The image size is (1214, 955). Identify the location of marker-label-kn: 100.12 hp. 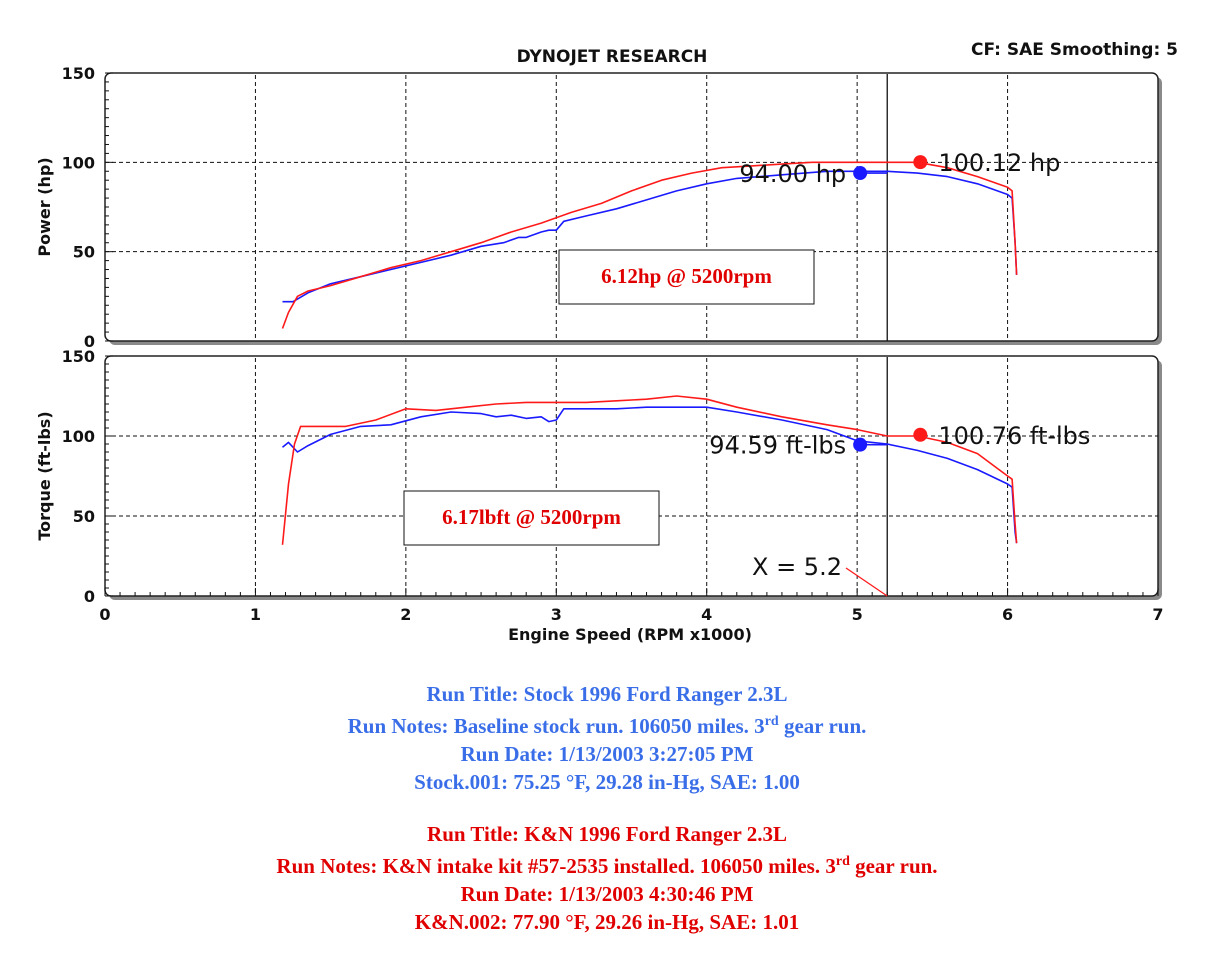
(999, 163).